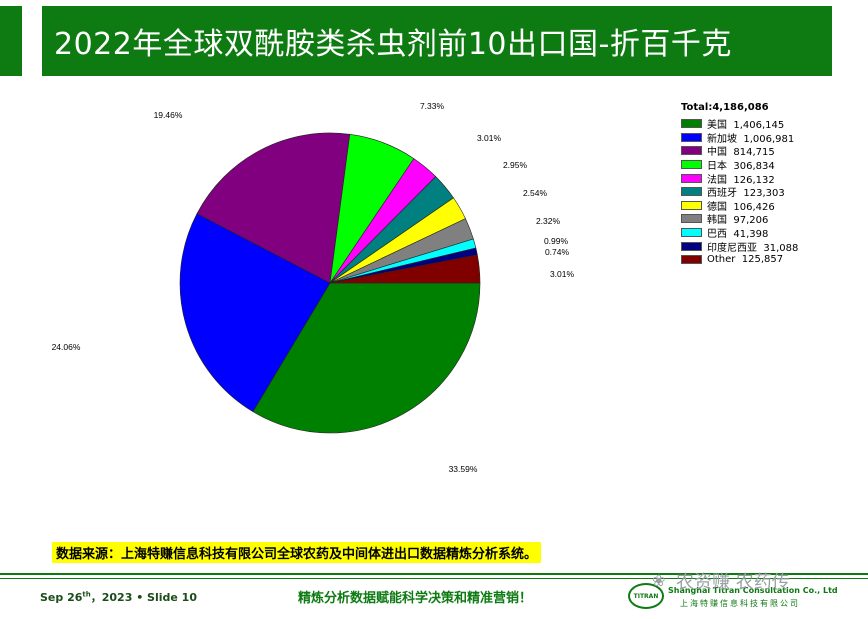 This screenshot has width=868, height=619. I want to click on pie-percent-label-5: 3.01%, so click(489, 138).